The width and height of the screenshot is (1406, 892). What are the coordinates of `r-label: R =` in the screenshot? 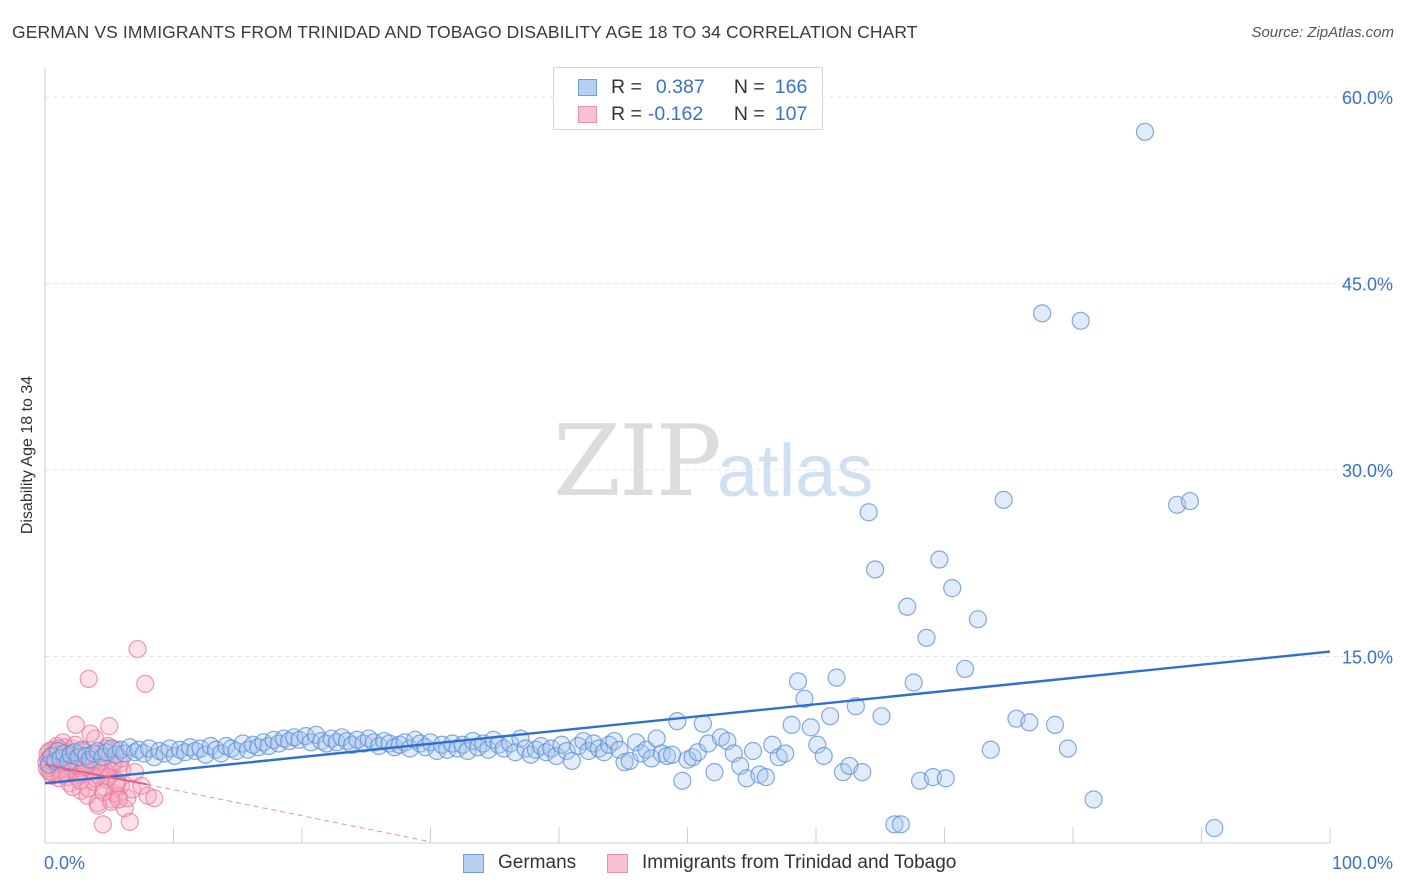 It's located at (626, 86).